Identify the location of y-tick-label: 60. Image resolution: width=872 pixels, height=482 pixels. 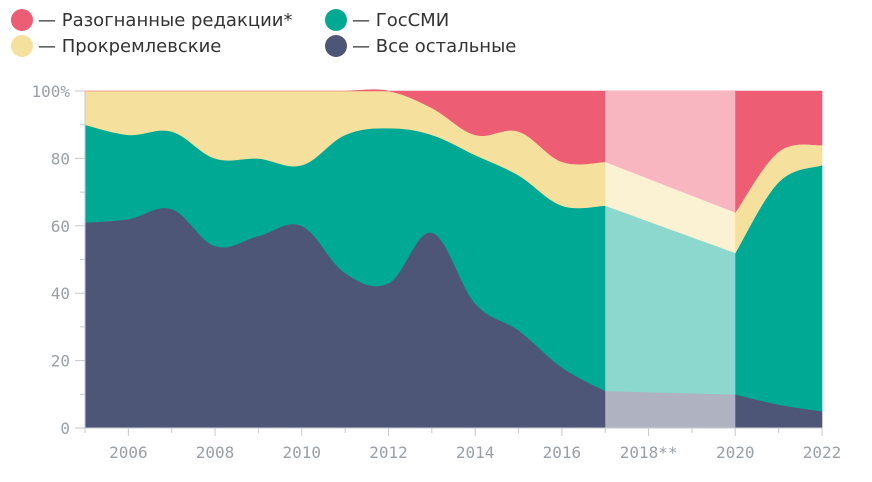
(60, 226).